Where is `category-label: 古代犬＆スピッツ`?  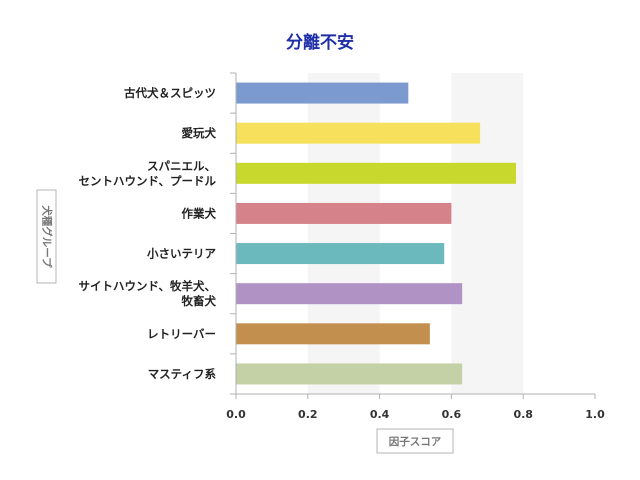
category-label: 古代犬＆スピッツ is located at coordinates (170, 93).